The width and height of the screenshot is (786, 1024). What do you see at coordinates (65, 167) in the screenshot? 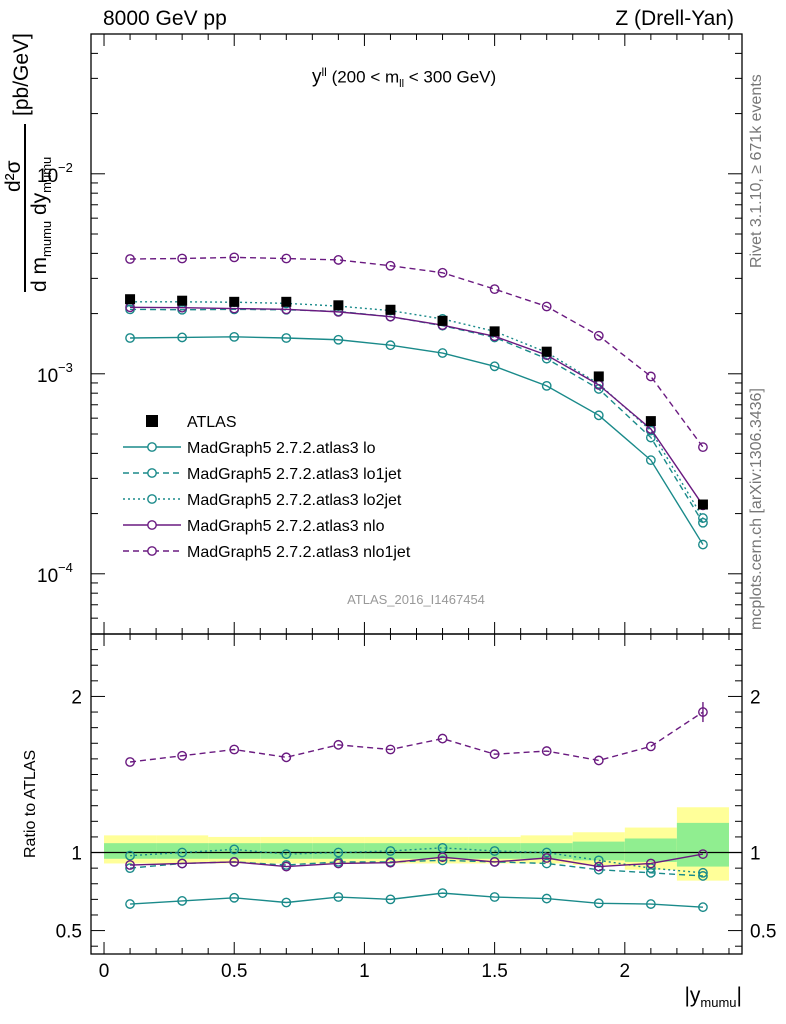
I see `main-y-tick-label-exp: −2` at bounding box center [65, 167].